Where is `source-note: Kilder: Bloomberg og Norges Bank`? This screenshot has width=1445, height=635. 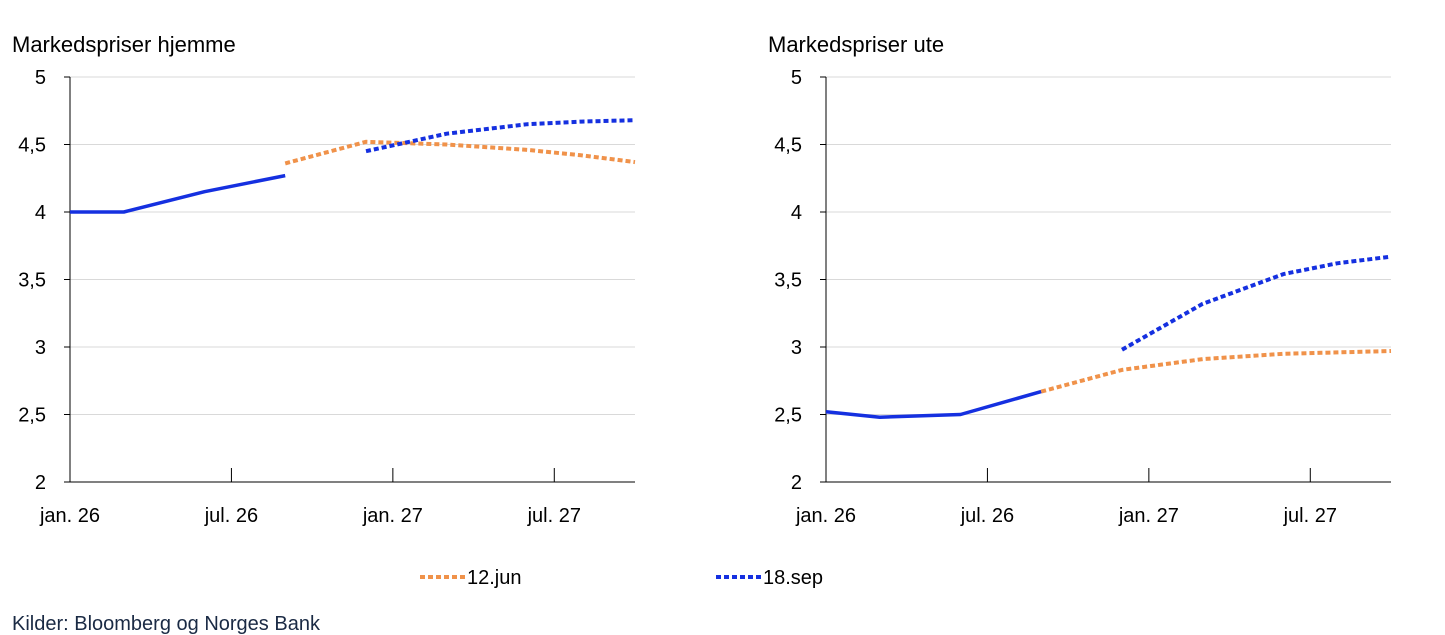 source-note: Kilder: Bloomberg og Norges Bank is located at coordinates (166, 624).